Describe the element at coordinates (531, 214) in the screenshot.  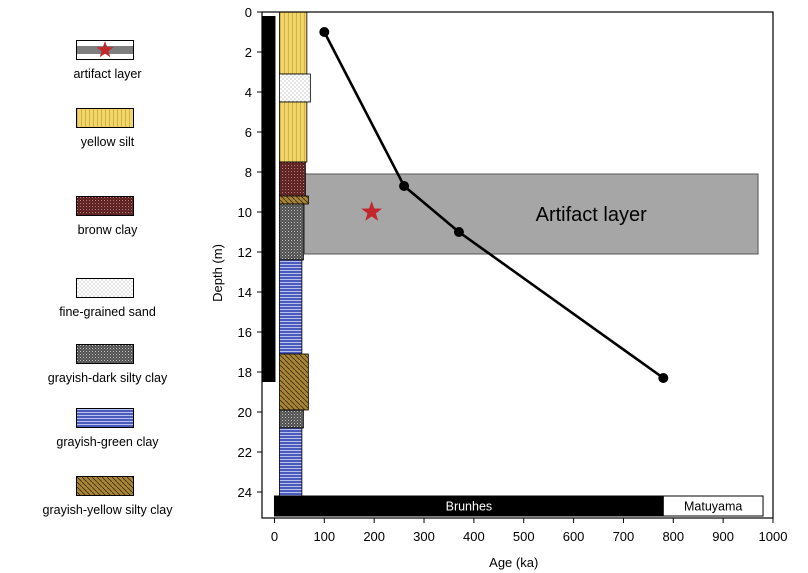
I see `artifact-band` at that location.